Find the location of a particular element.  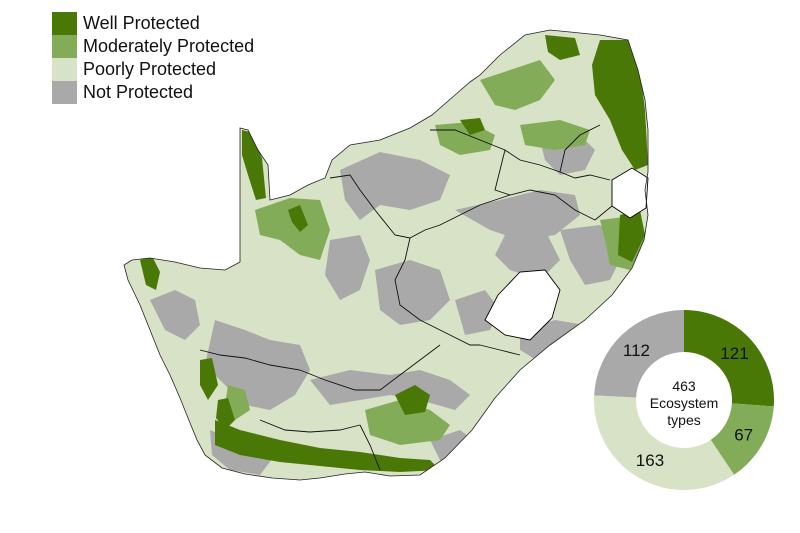

donut-center-text: 463 is located at coordinates (684, 386).